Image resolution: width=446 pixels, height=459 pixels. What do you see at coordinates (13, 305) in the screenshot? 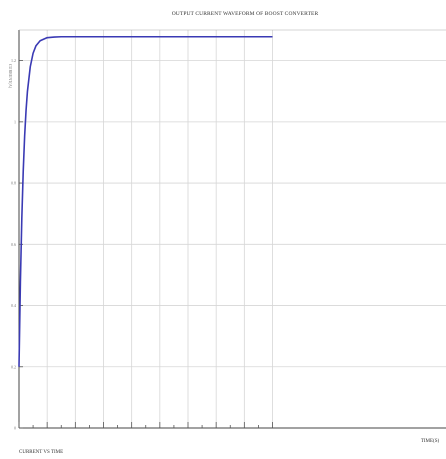
I see `y-tick-label: 0.4` at bounding box center [13, 305].